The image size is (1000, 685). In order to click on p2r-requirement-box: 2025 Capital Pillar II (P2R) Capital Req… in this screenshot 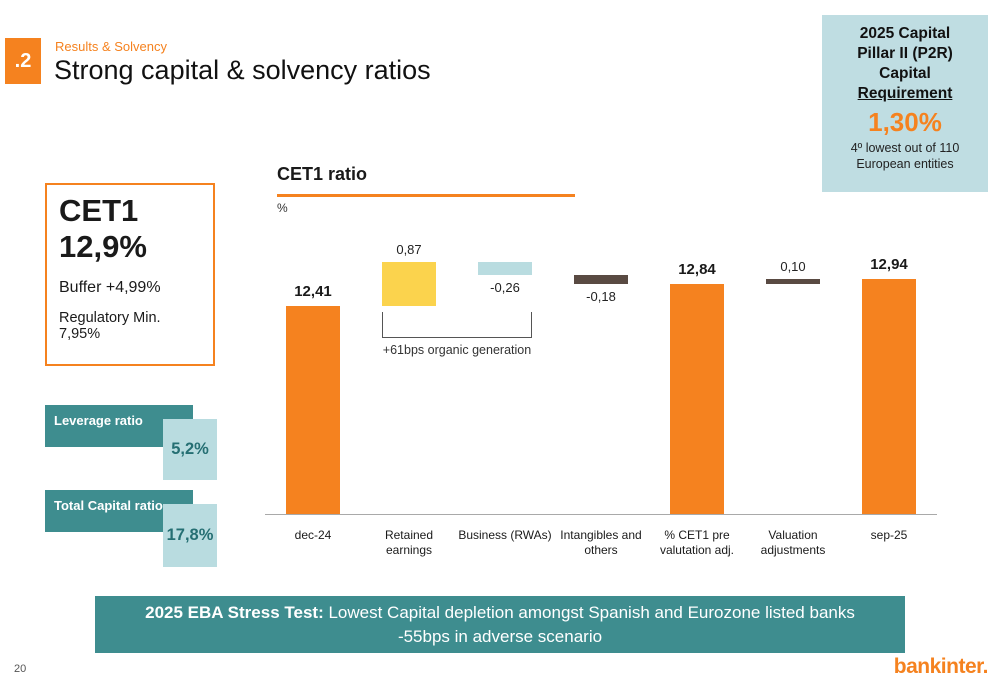, I will do `click(905, 103)`.